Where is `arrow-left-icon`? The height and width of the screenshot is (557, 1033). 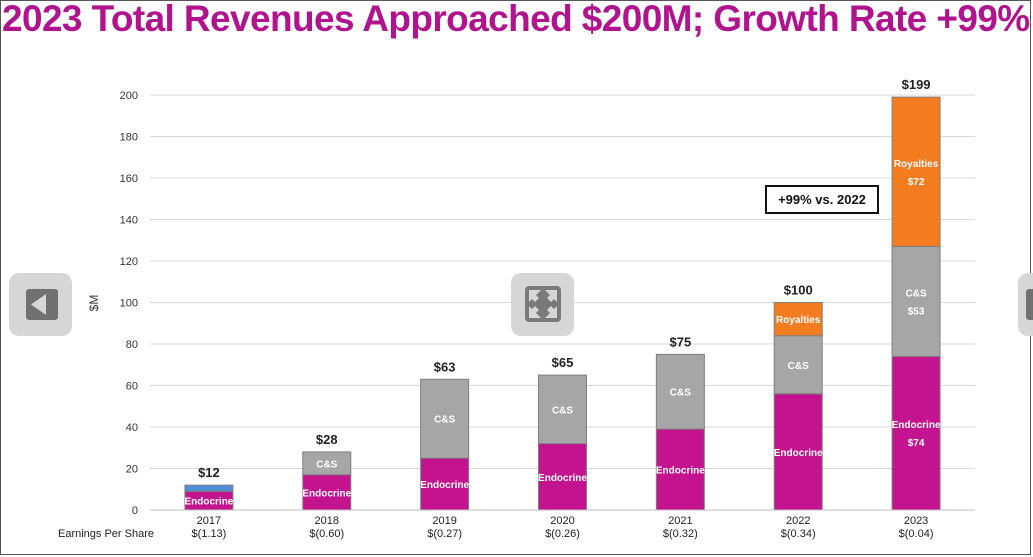 arrow-left-icon is located at coordinates (42, 304).